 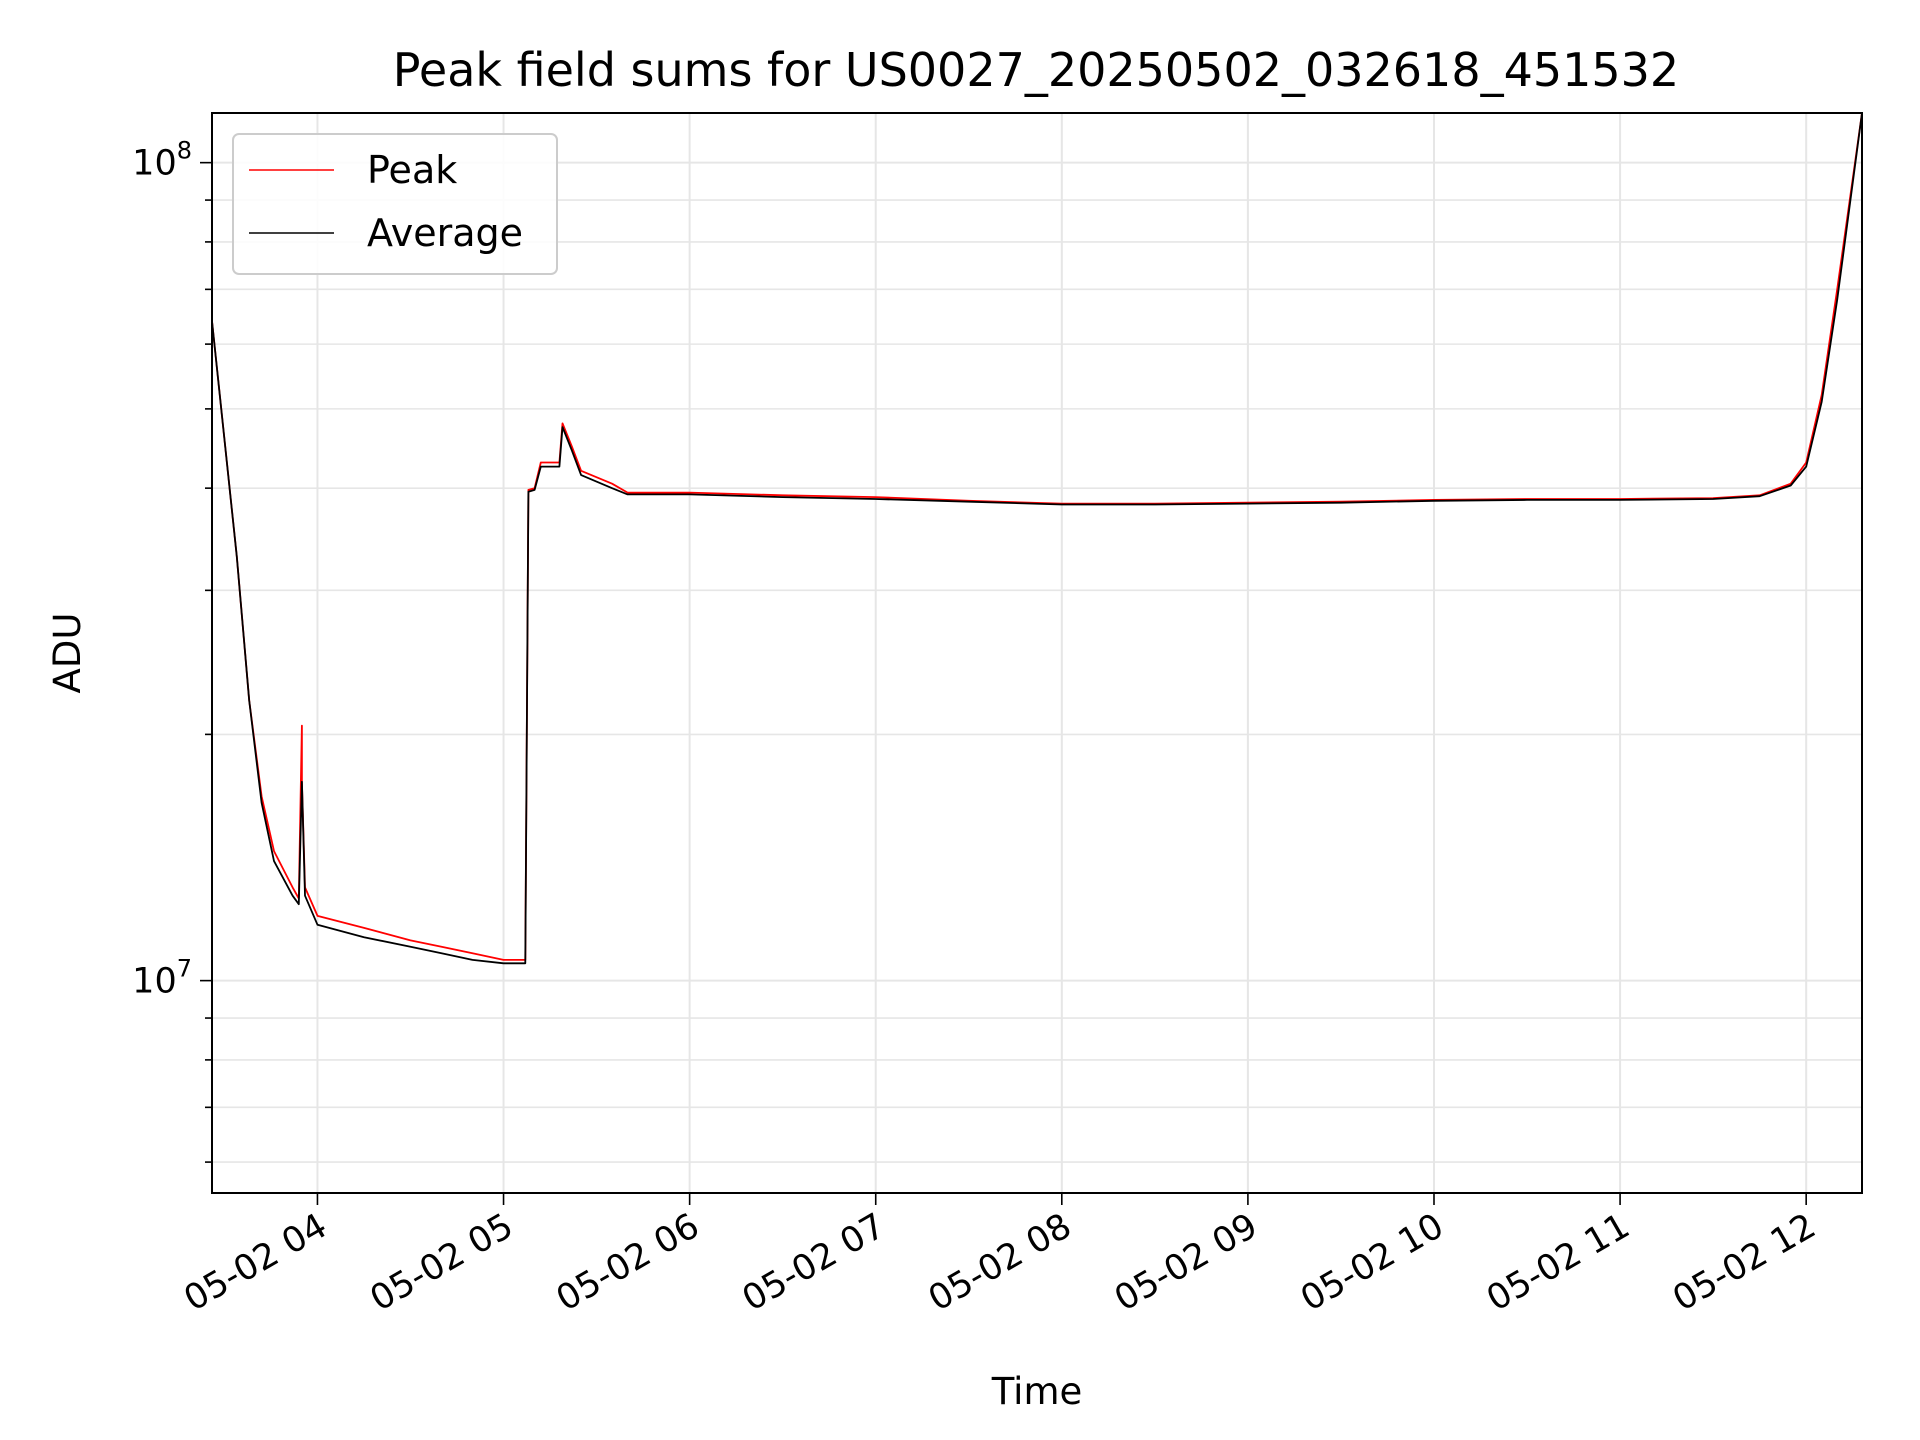 I want to click on y-tick-label: 10⁸, so click(x=162, y=160).